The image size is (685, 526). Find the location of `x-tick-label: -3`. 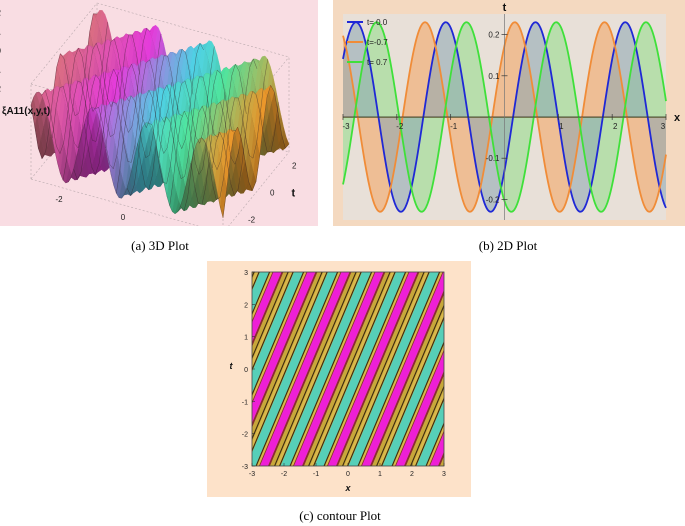

x-tick-label: -3 is located at coordinates (346, 126).